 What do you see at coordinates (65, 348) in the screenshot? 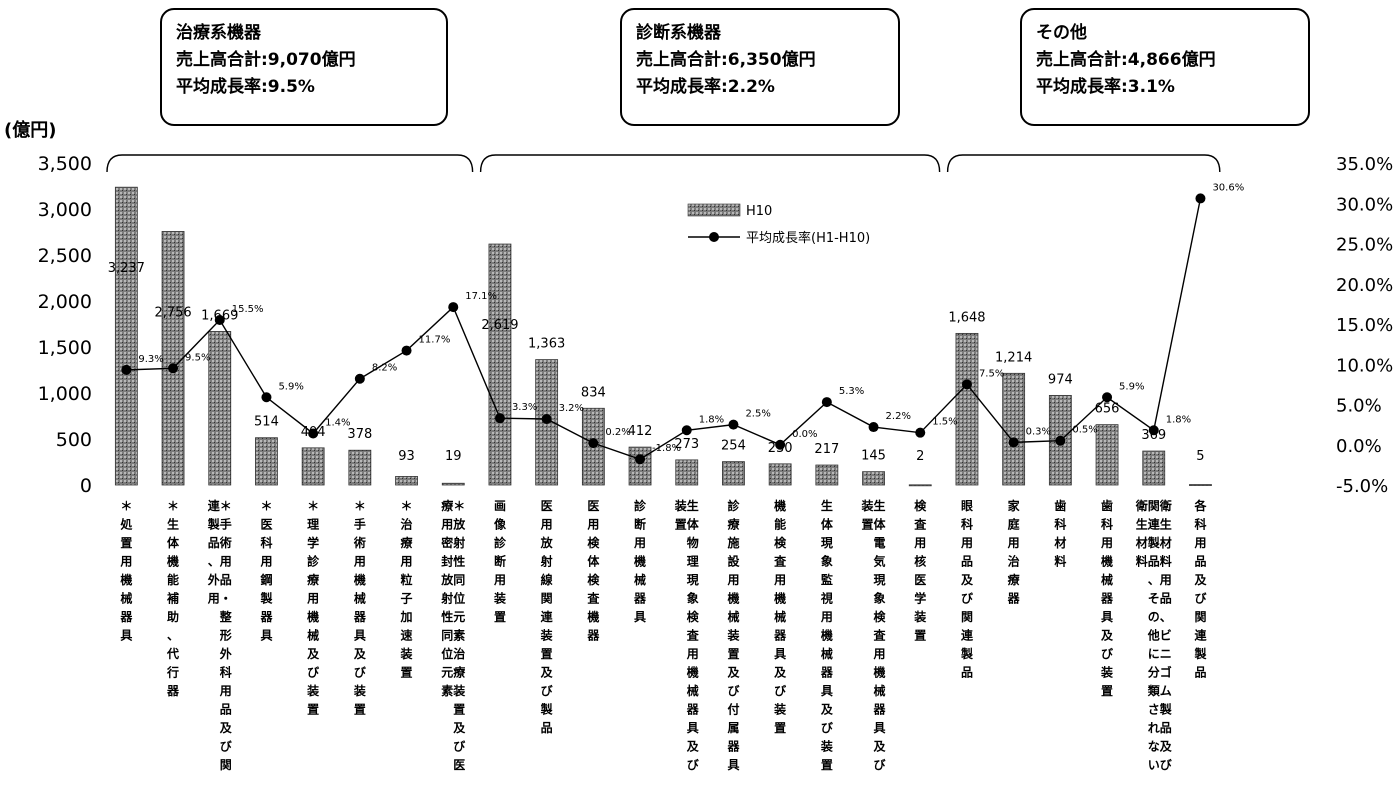
I see `y-tick-label: 1,500` at bounding box center [65, 348].